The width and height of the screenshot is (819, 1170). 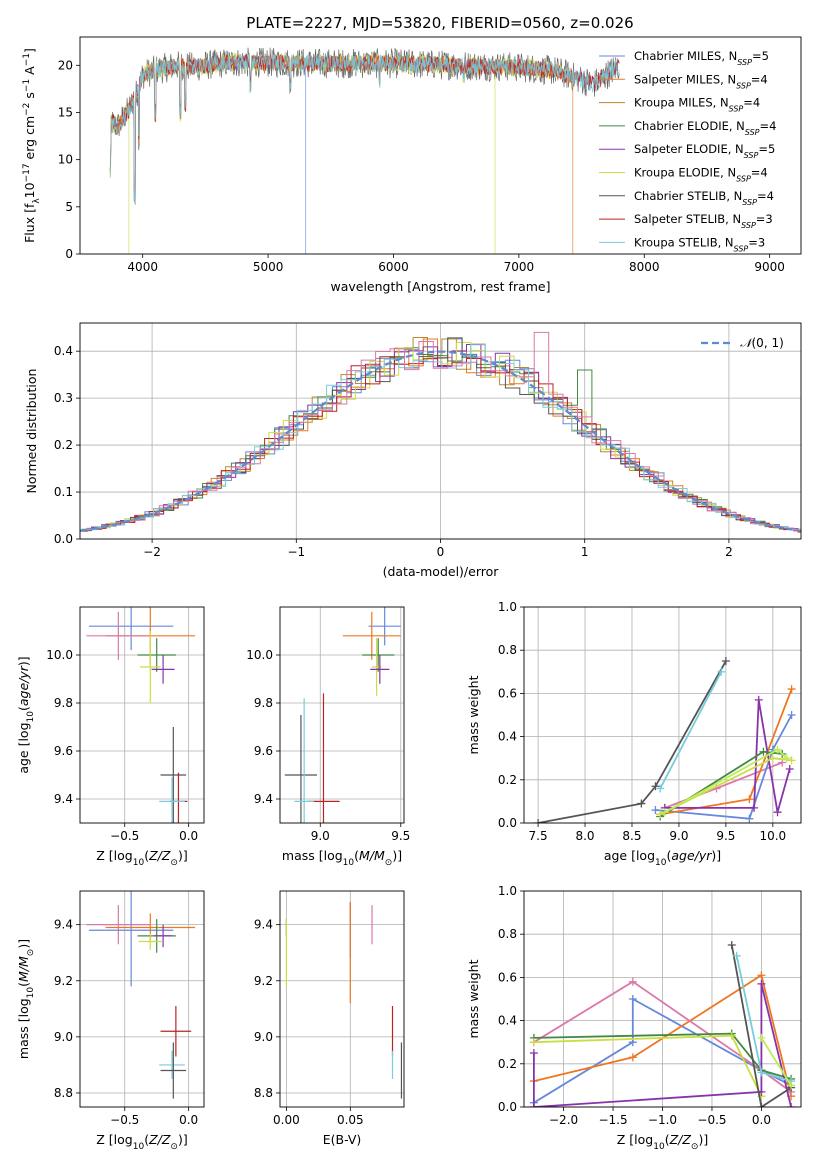 What do you see at coordinates (681, 103) in the screenshot?
I see `label-part: Kroupa MILES, N` at bounding box center [681, 103].